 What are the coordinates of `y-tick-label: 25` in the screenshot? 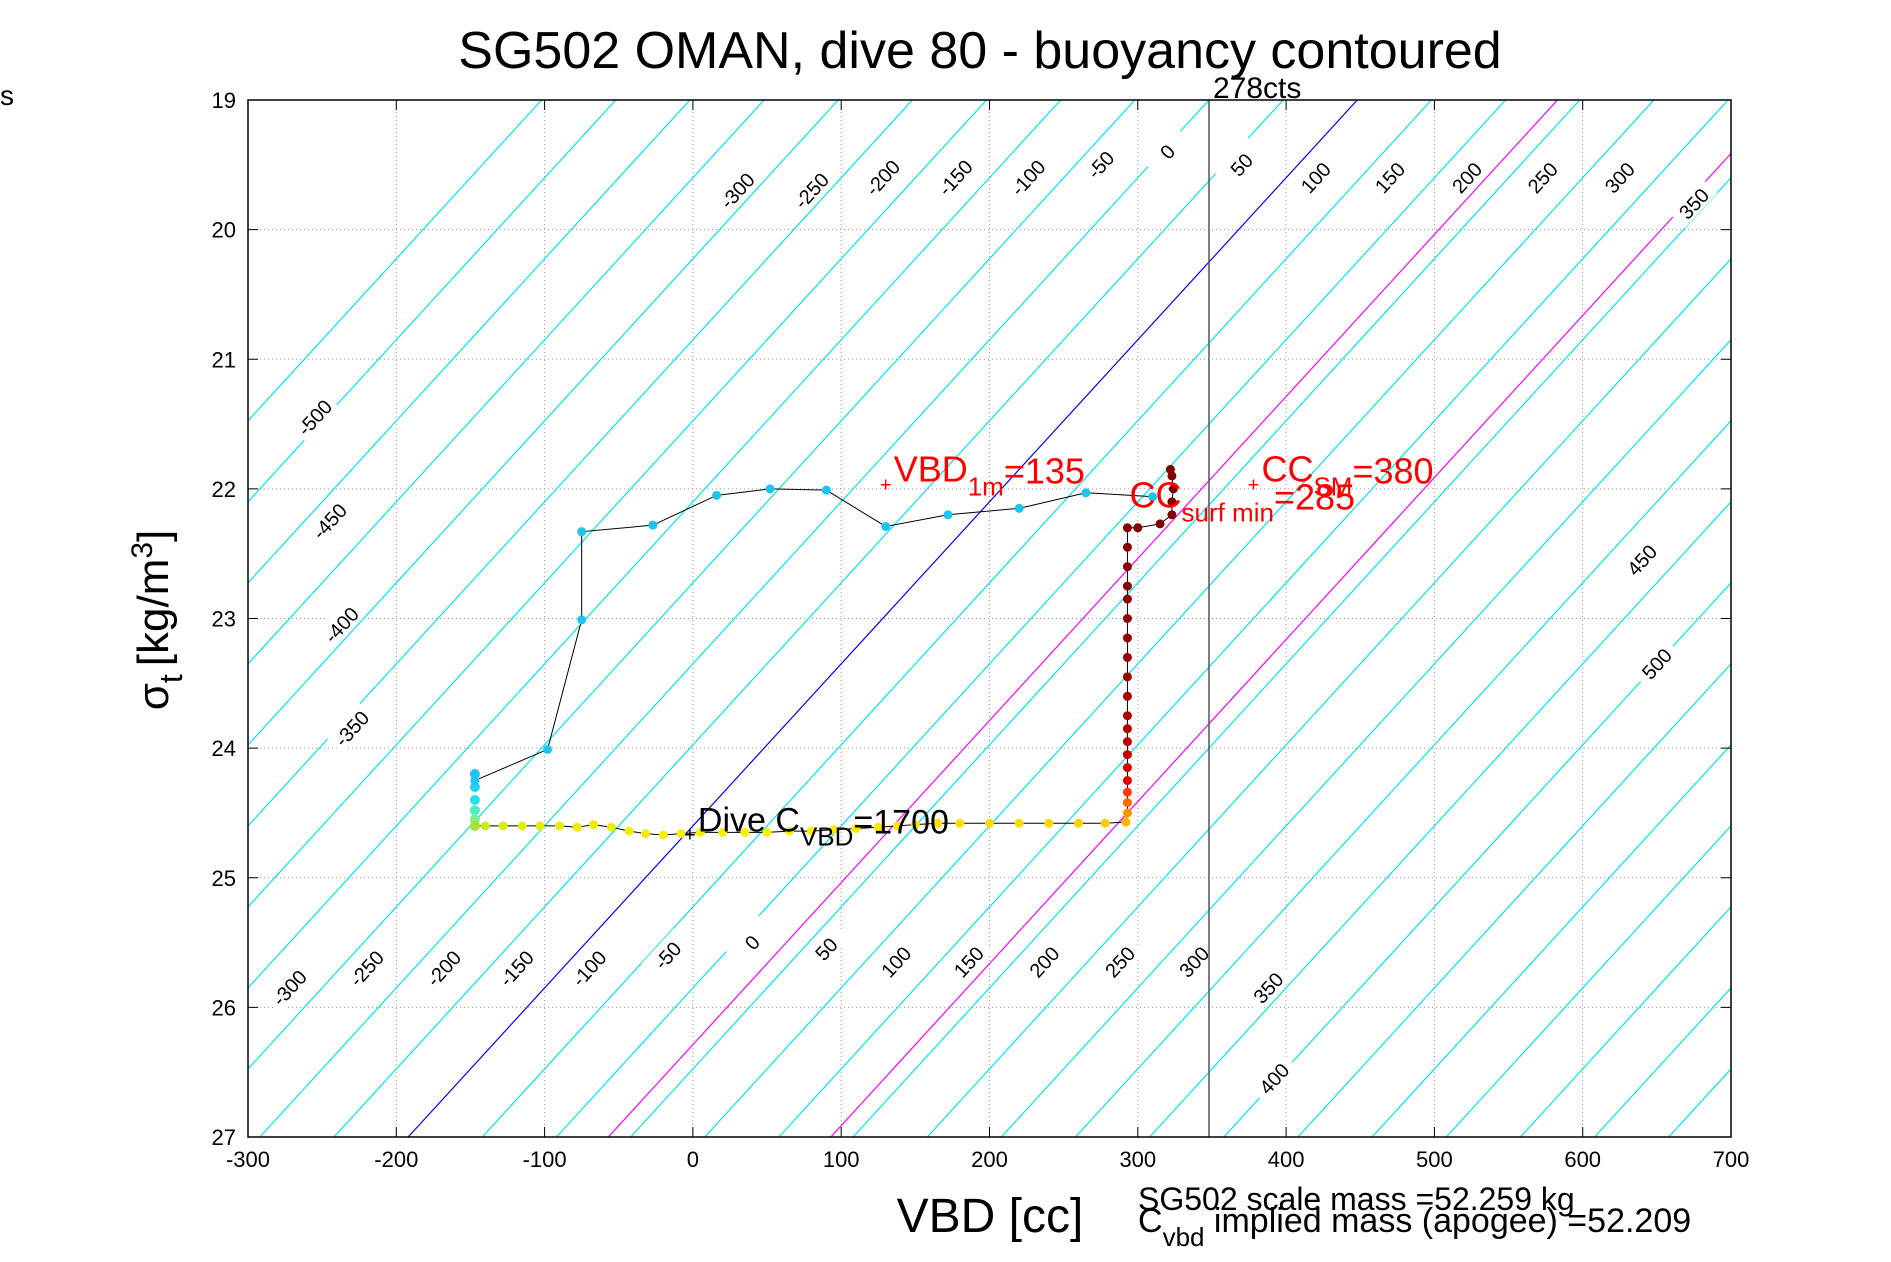 It's located at (224, 878).